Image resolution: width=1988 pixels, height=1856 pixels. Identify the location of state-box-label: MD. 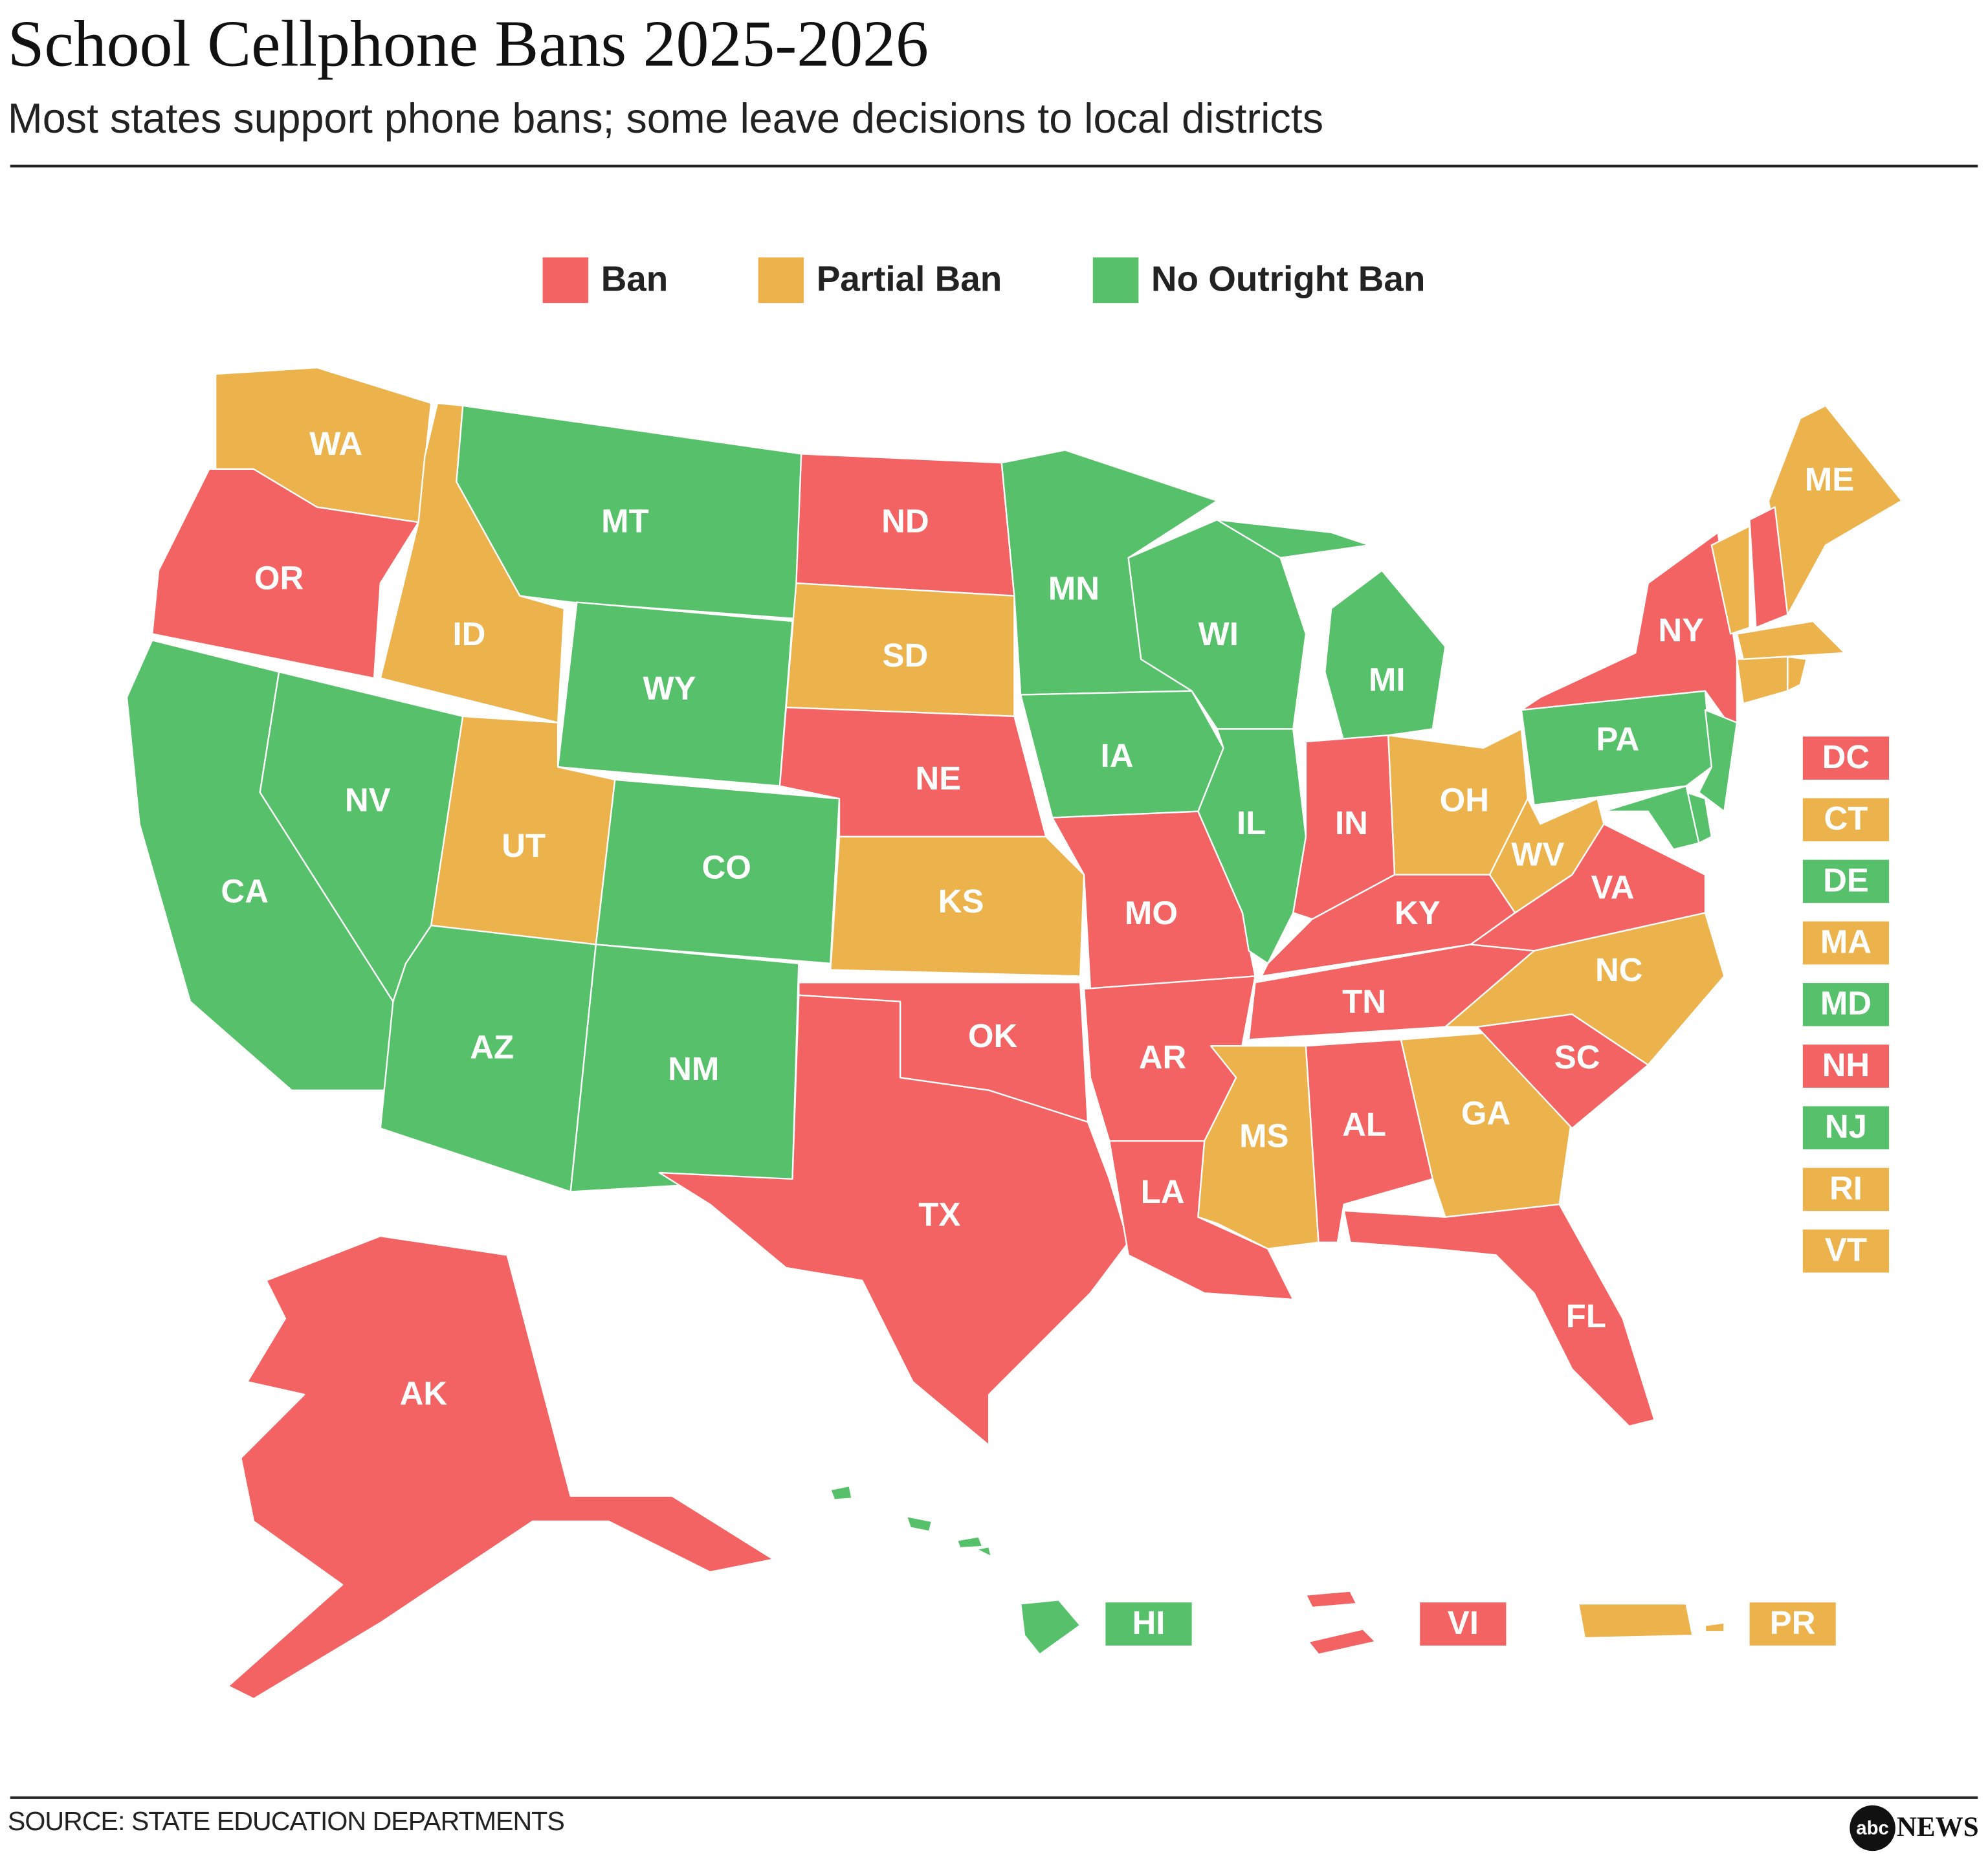
(1846, 1004).